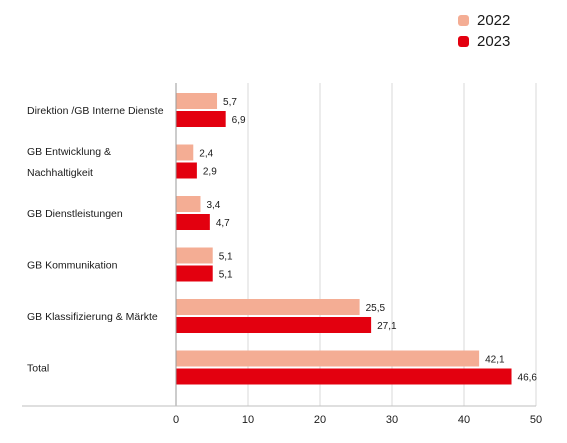  I want to click on legend: 2022 2023, so click(484, 31).